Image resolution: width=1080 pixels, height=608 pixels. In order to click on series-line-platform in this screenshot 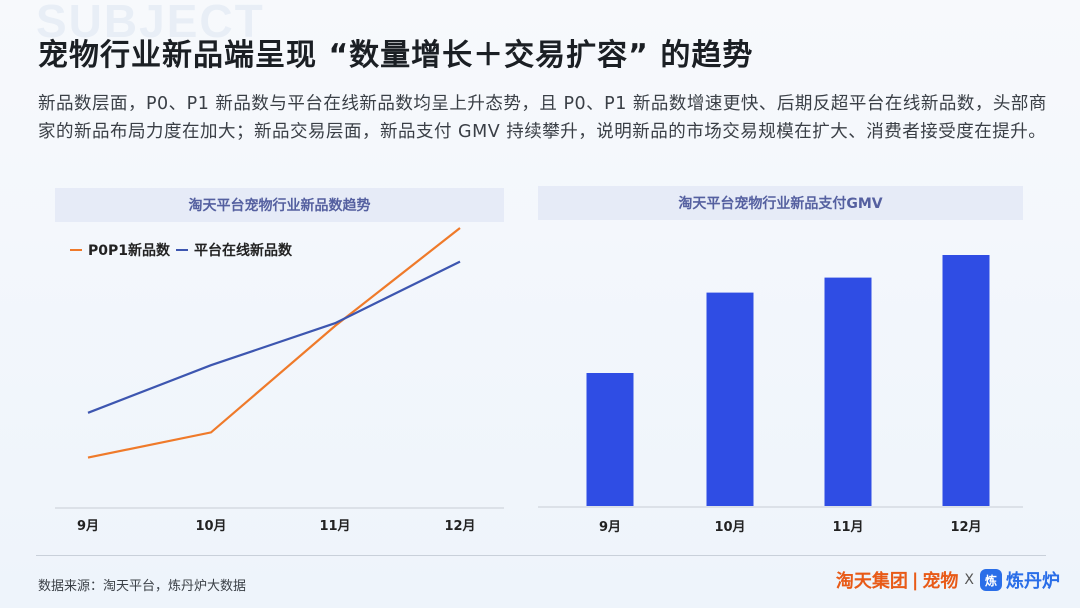, I will do `click(274, 337)`.